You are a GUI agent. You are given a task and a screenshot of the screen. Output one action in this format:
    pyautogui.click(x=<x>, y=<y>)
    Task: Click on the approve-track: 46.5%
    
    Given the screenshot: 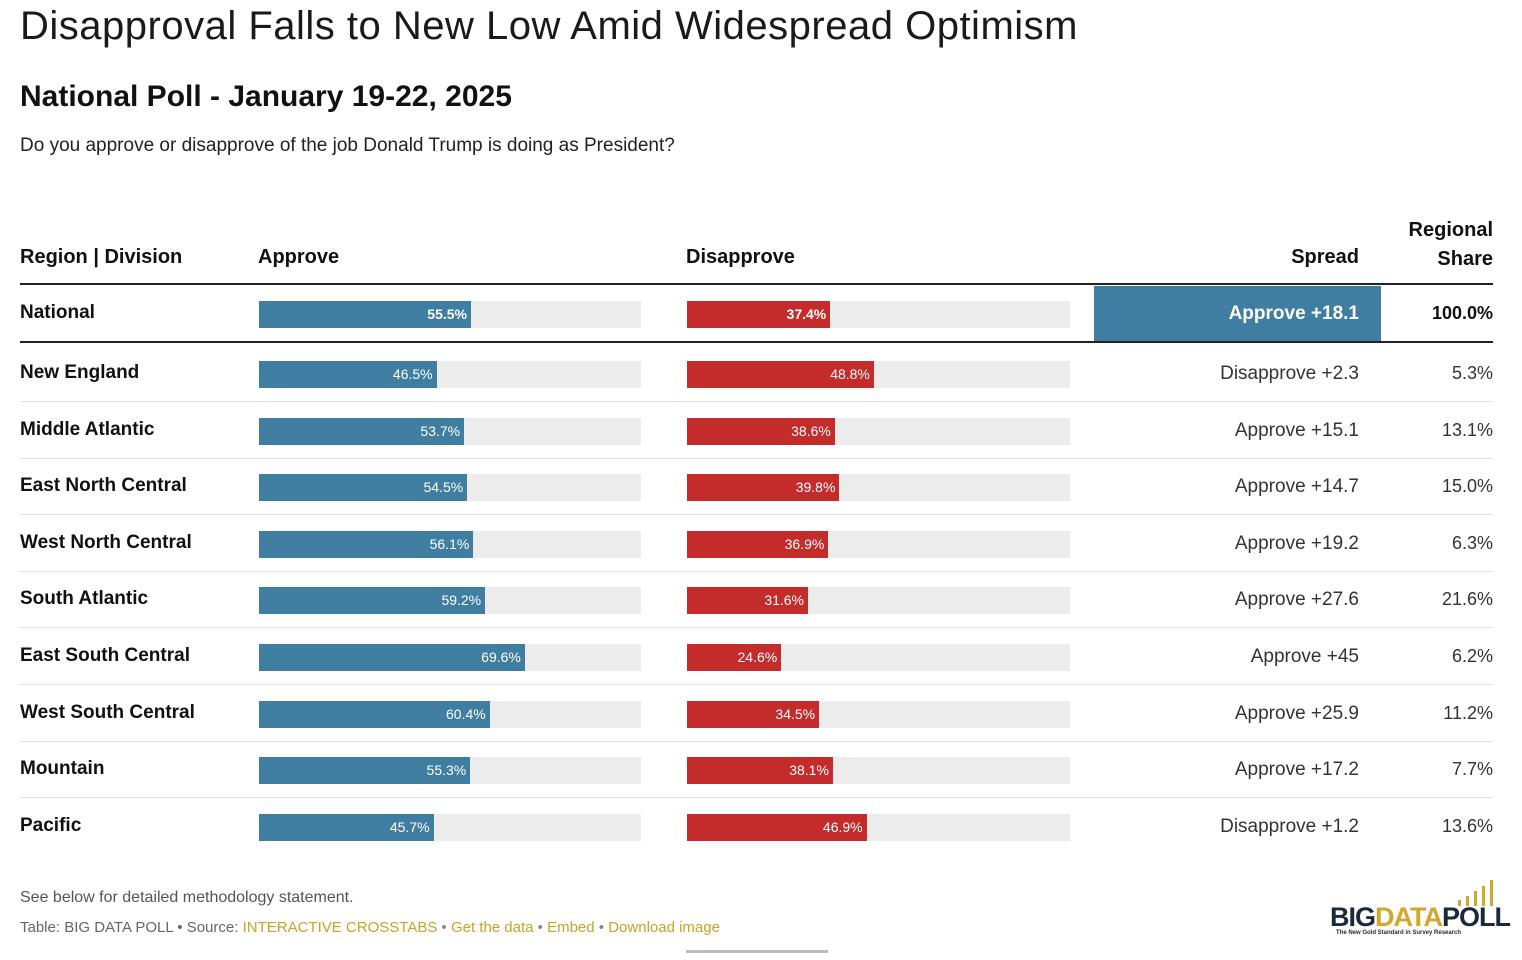 What is the action you would take?
    pyautogui.click(x=450, y=374)
    